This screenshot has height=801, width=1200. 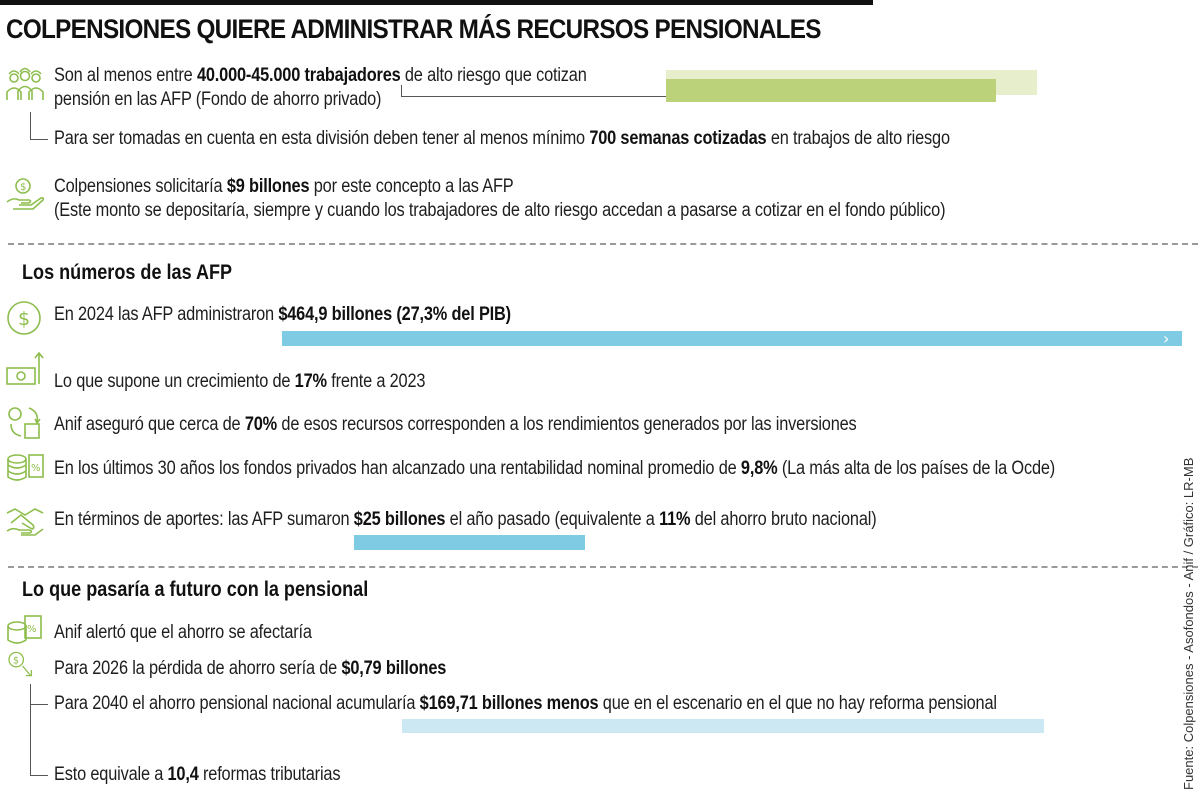 I want to click on handshake-icon, so click(x=25, y=519).